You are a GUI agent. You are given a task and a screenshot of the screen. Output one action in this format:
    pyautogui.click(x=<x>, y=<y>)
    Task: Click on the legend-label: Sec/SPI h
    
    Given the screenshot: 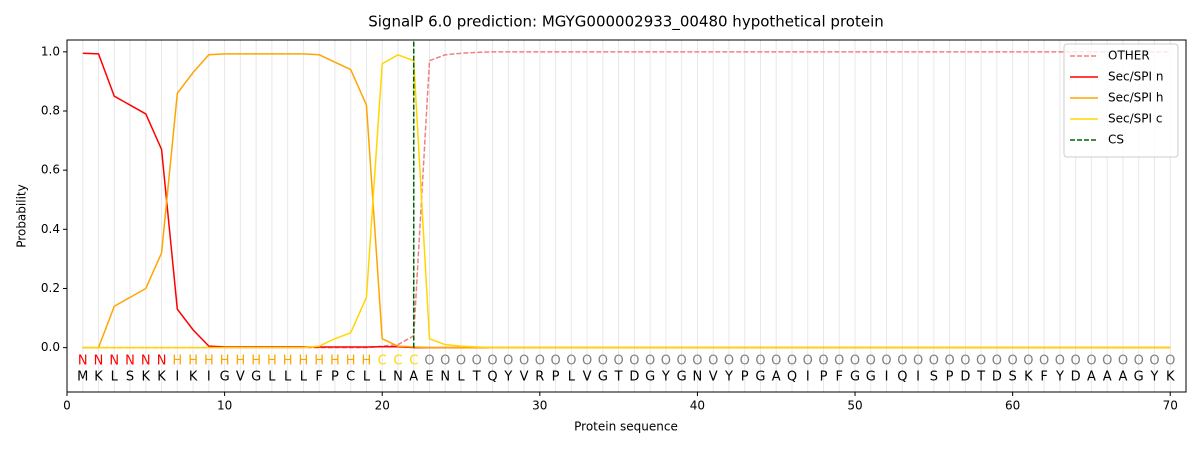 What is the action you would take?
    pyautogui.click(x=1135, y=98)
    